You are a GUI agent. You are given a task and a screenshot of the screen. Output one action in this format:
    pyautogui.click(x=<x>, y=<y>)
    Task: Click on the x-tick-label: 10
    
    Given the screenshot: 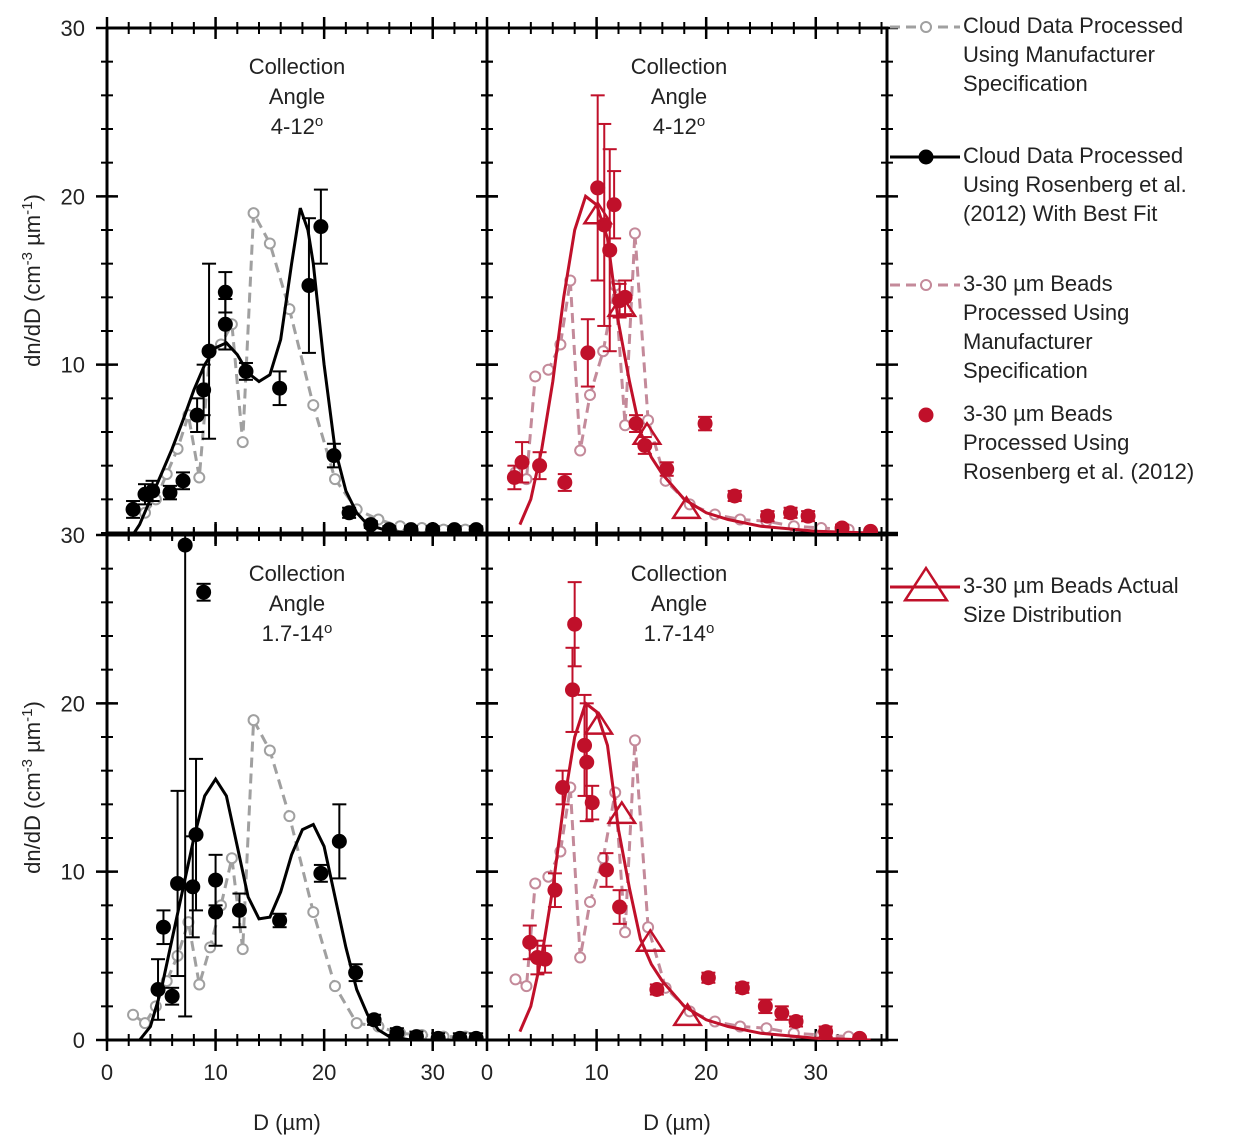 What is the action you would take?
    pyautogui.click(x=215, y=1072)
    